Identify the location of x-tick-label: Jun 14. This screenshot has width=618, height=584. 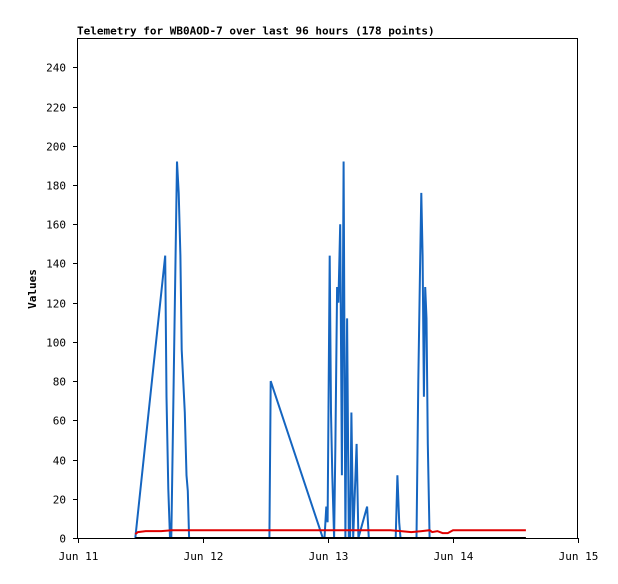
(454, 556).